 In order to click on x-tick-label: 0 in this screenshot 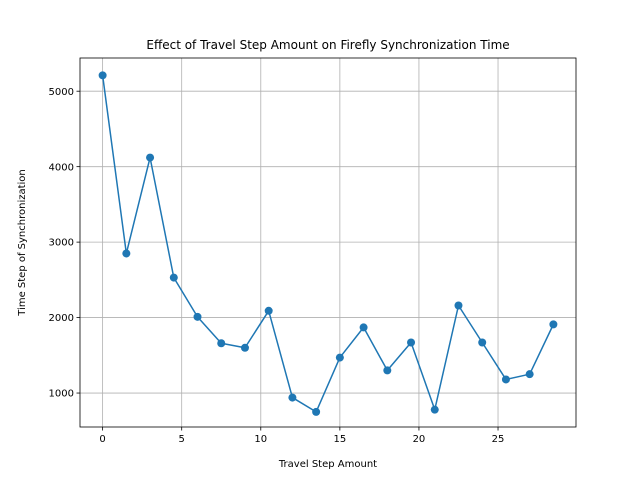, I will do `click(102, 439)`.